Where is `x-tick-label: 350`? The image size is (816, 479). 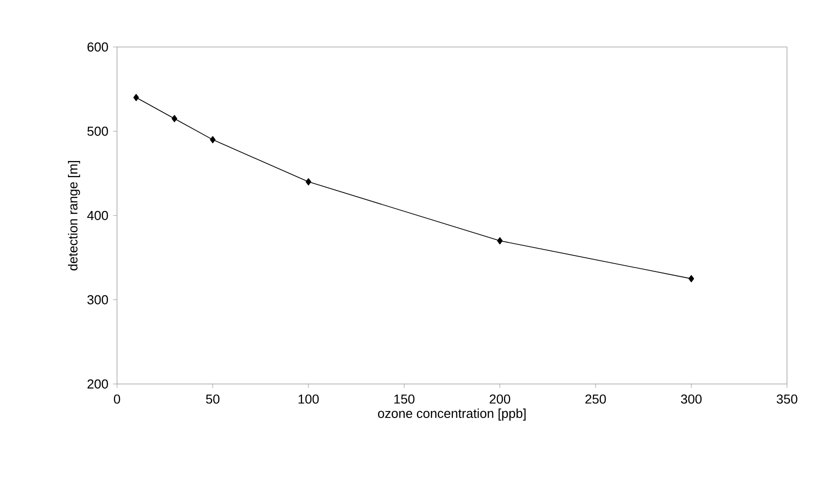
x-tick-label: 350 is located at coordinates (787, 399).